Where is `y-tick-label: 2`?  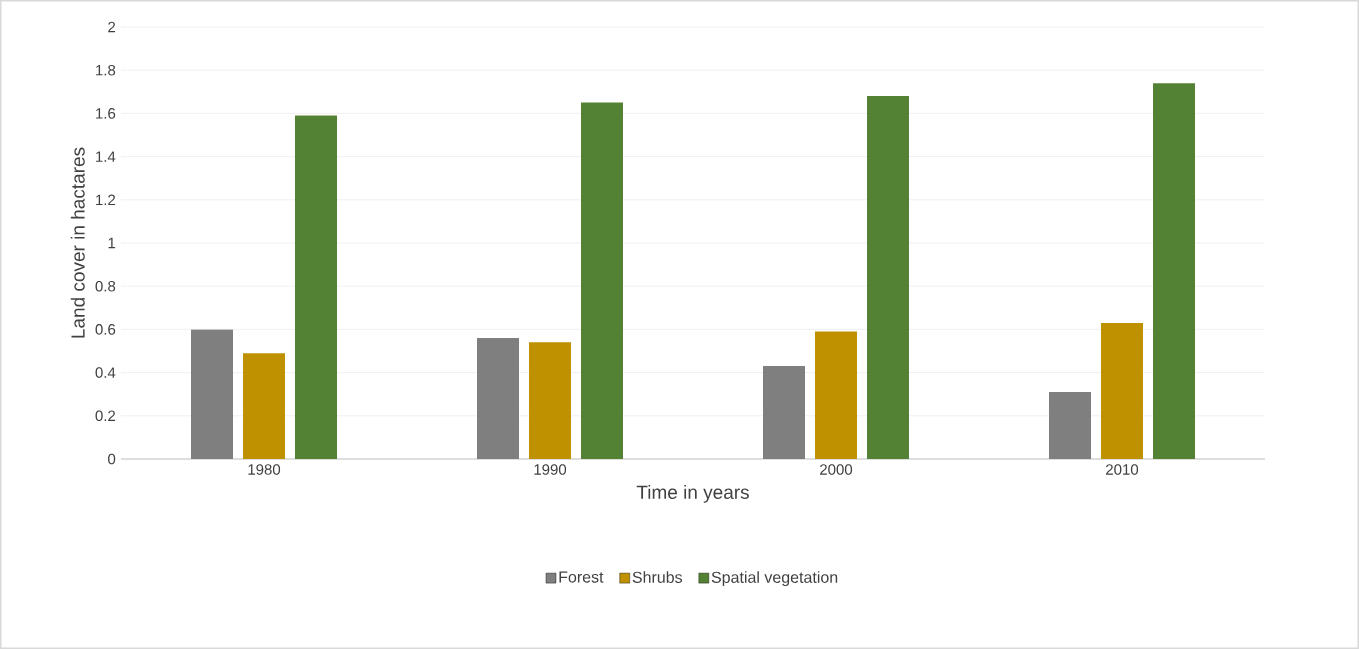 y-tick-label: 2 is located at coordinates (112, 27).